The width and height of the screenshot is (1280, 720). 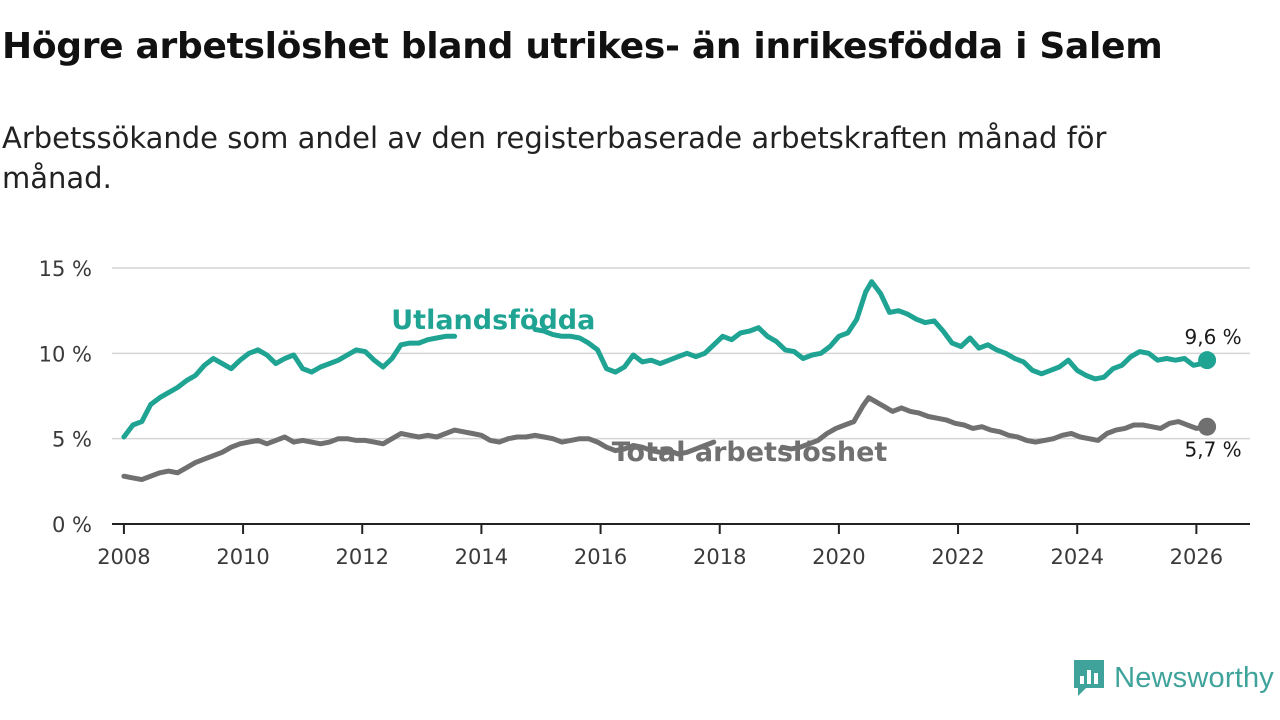 What do you see at coordinates (1076, 557) in the screenshot?
I see `x-tick-label: 2024` at bounding box center [1076, 557].